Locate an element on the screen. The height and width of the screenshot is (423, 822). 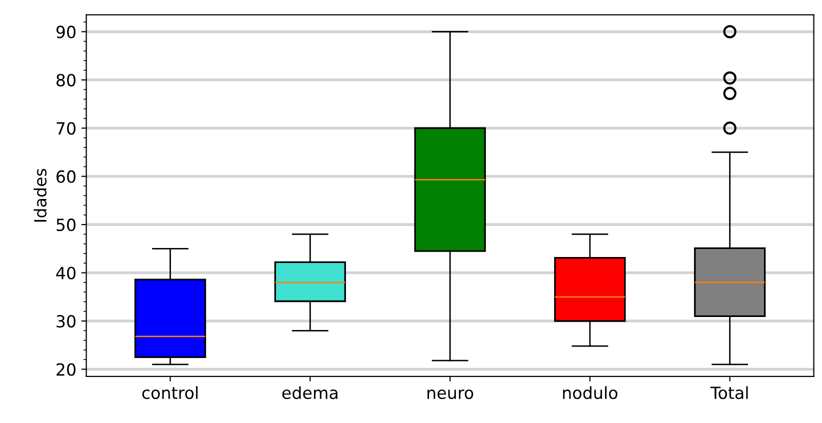
x-tick-label: edema is located at coordinates (310, 393).